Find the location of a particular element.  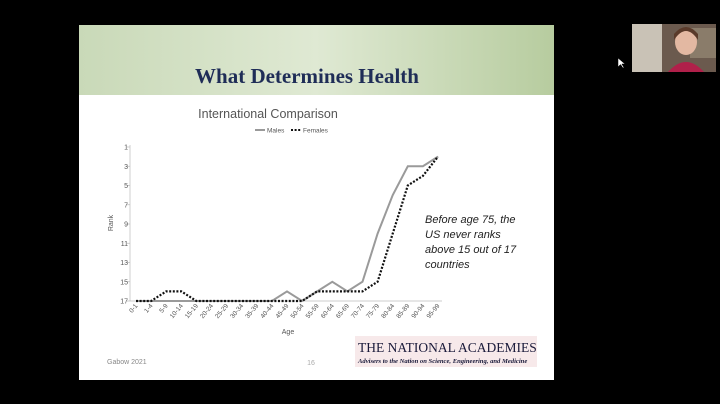

y-tick-label: 9 is located at coordinates (126, 225).